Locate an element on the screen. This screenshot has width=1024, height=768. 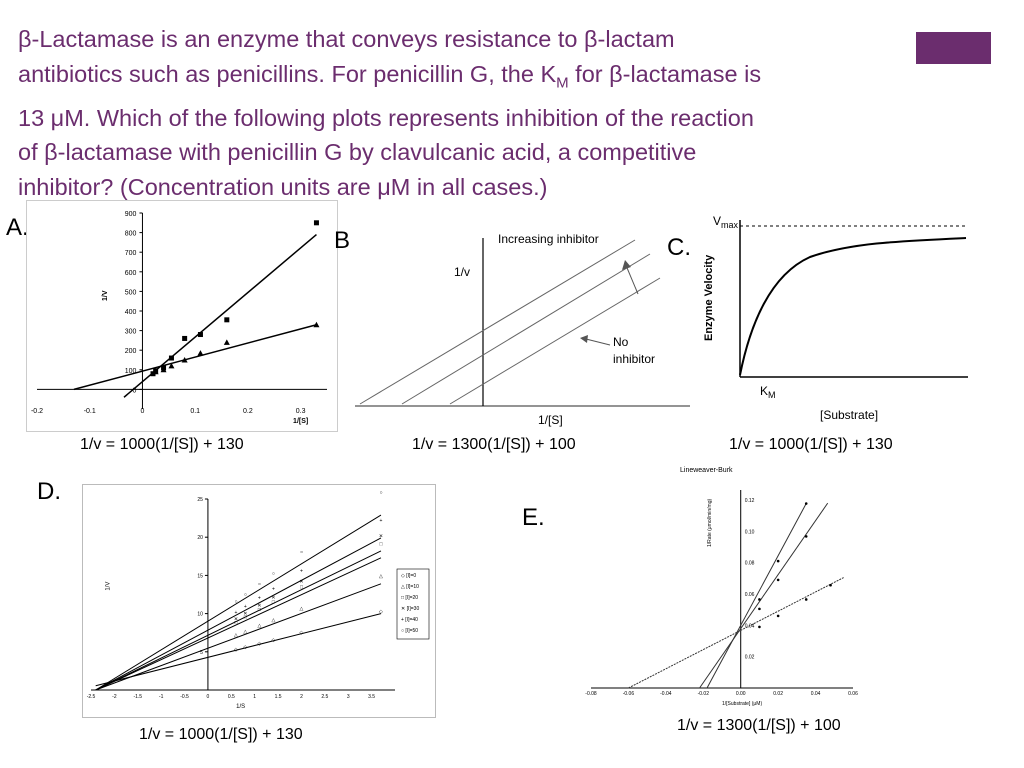
plot-c-xlabel: [Substrate] is located at coordinates (849, 415).